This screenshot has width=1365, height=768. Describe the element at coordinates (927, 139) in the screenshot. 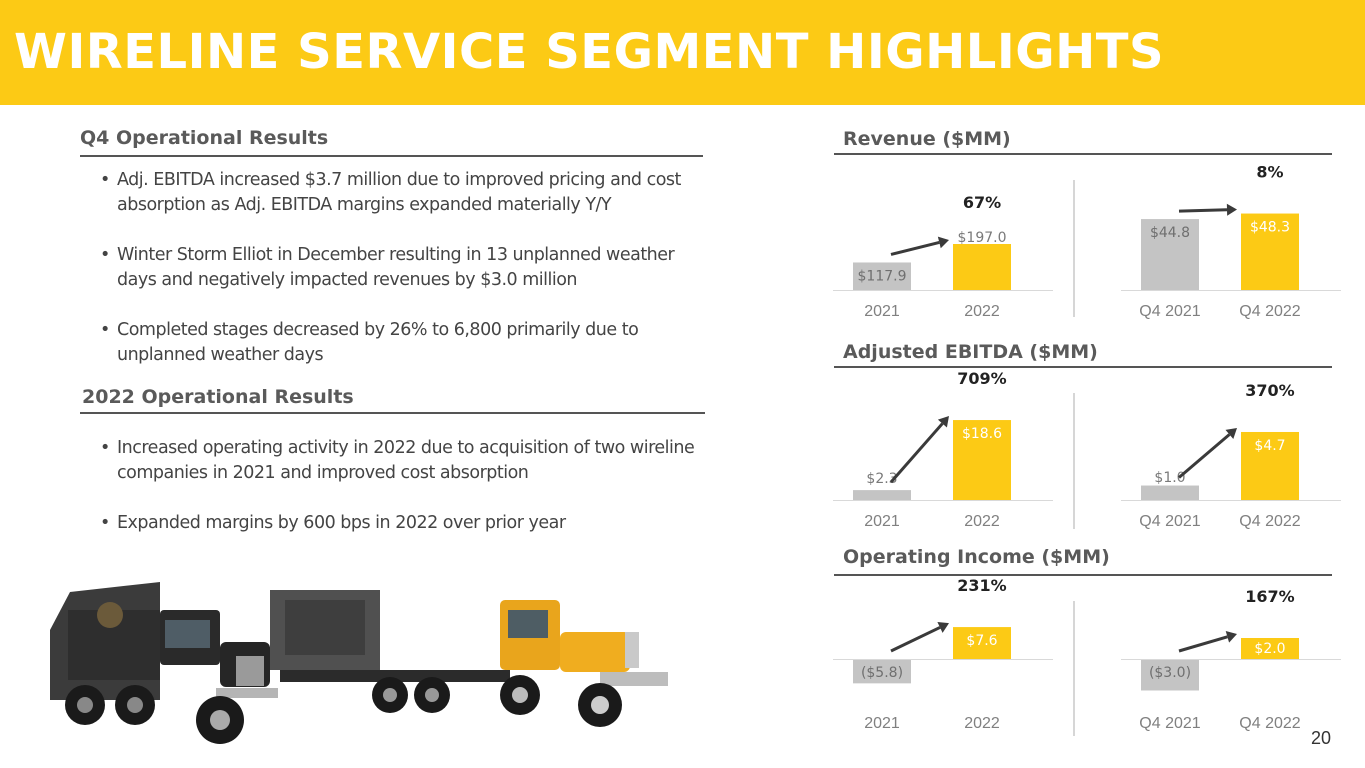

I see `revenue-heading: Revenue ($MM)` at that location.